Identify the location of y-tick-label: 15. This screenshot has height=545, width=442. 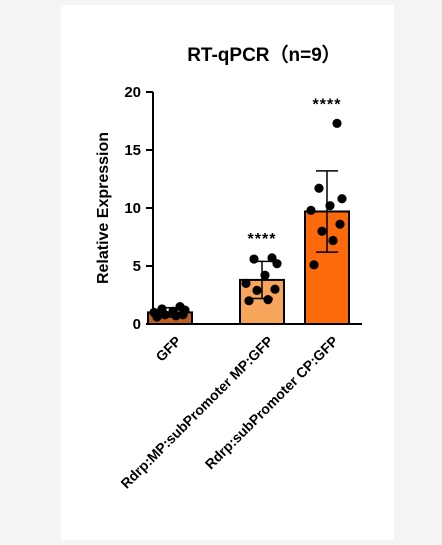
(132, 150).